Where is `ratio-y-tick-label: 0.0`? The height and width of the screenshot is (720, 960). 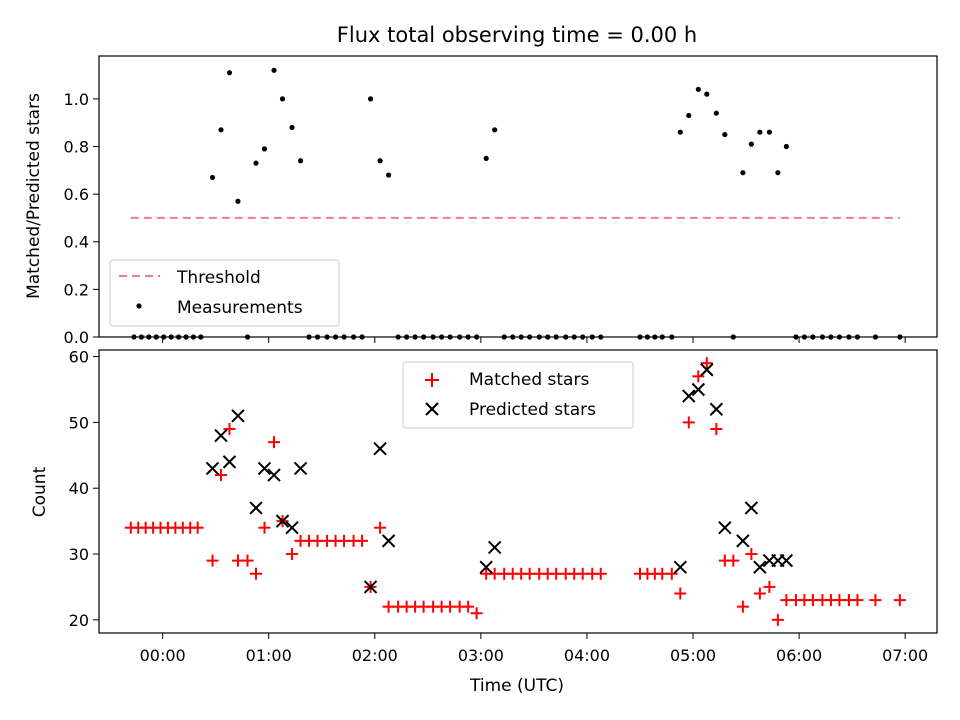 ratio-y-tick-label: 0.0 is located at coordinates (76, 337).